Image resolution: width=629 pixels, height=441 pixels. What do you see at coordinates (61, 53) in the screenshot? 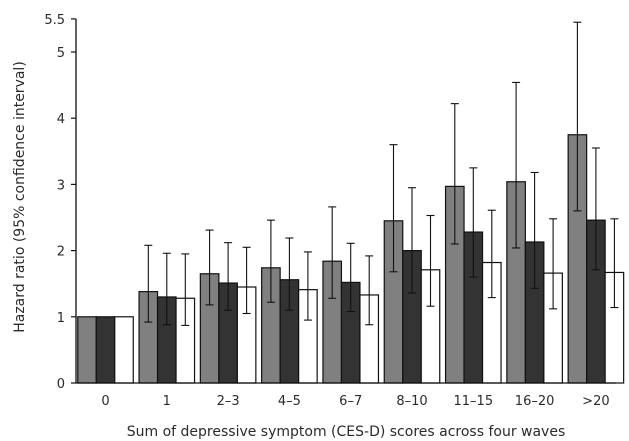
I see `y-tick-label-5: 5` at bounding box center [61, 53].